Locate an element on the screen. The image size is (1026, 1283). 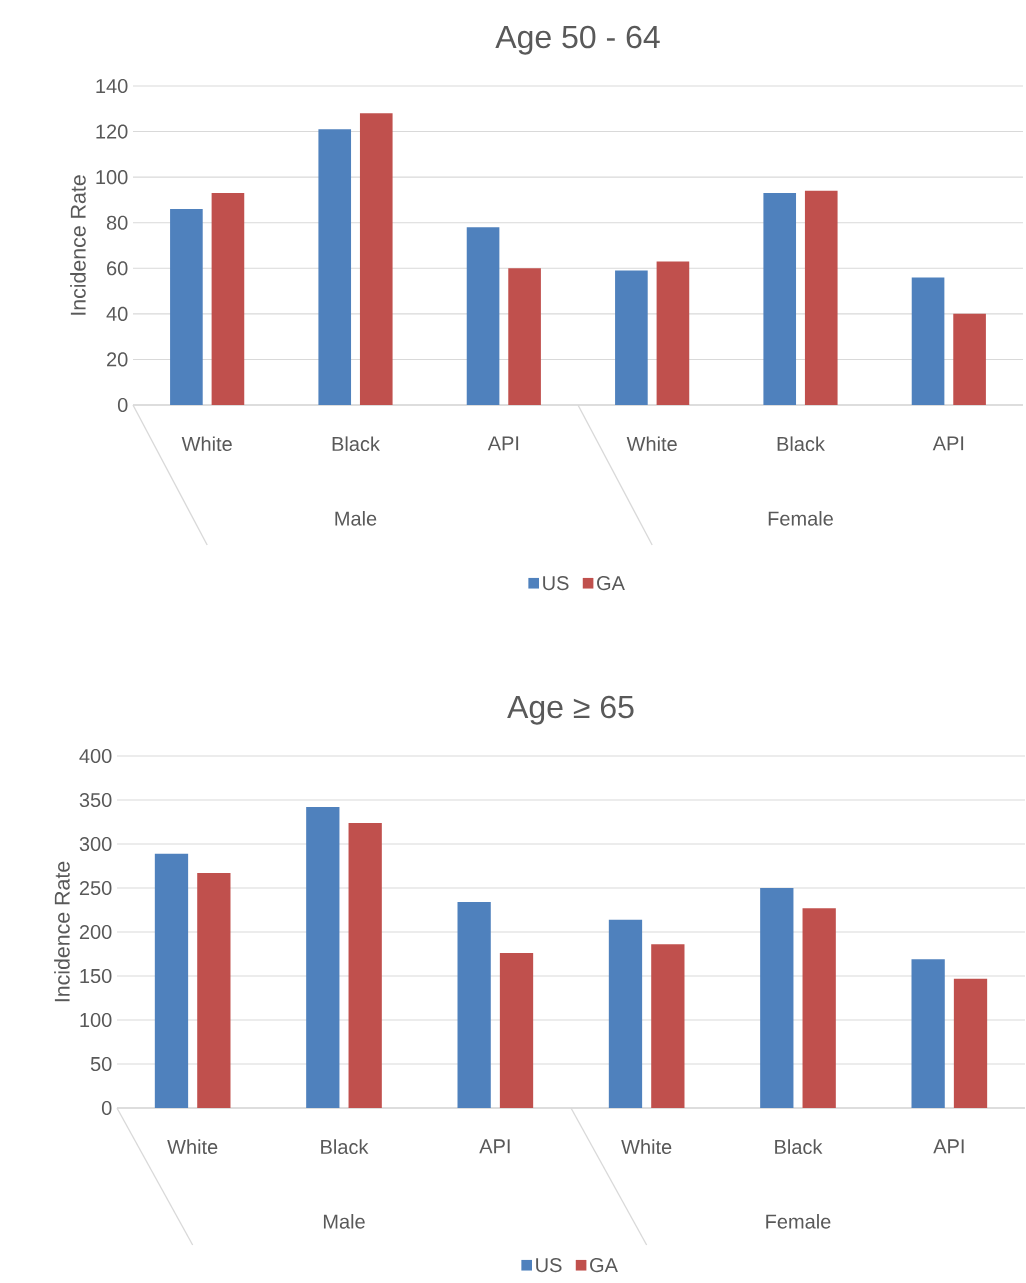
y-tick-label: 400 is located at coordinates (95, 756).